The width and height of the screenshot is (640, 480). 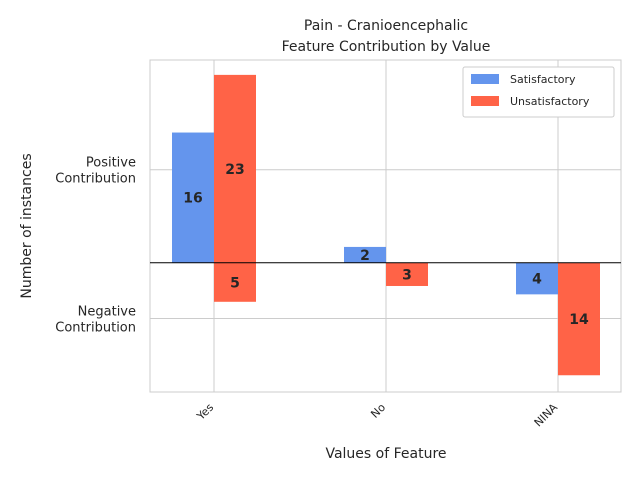 I want to click on bar-satisfactory-no, so click(x=365, y=254).